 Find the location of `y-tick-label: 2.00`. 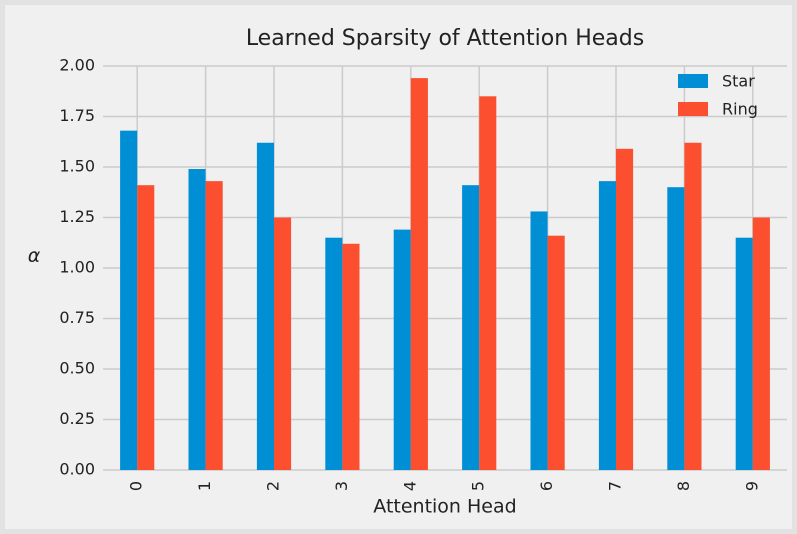

y-tick-label: 2.00 is located at coordinates (77, 65).